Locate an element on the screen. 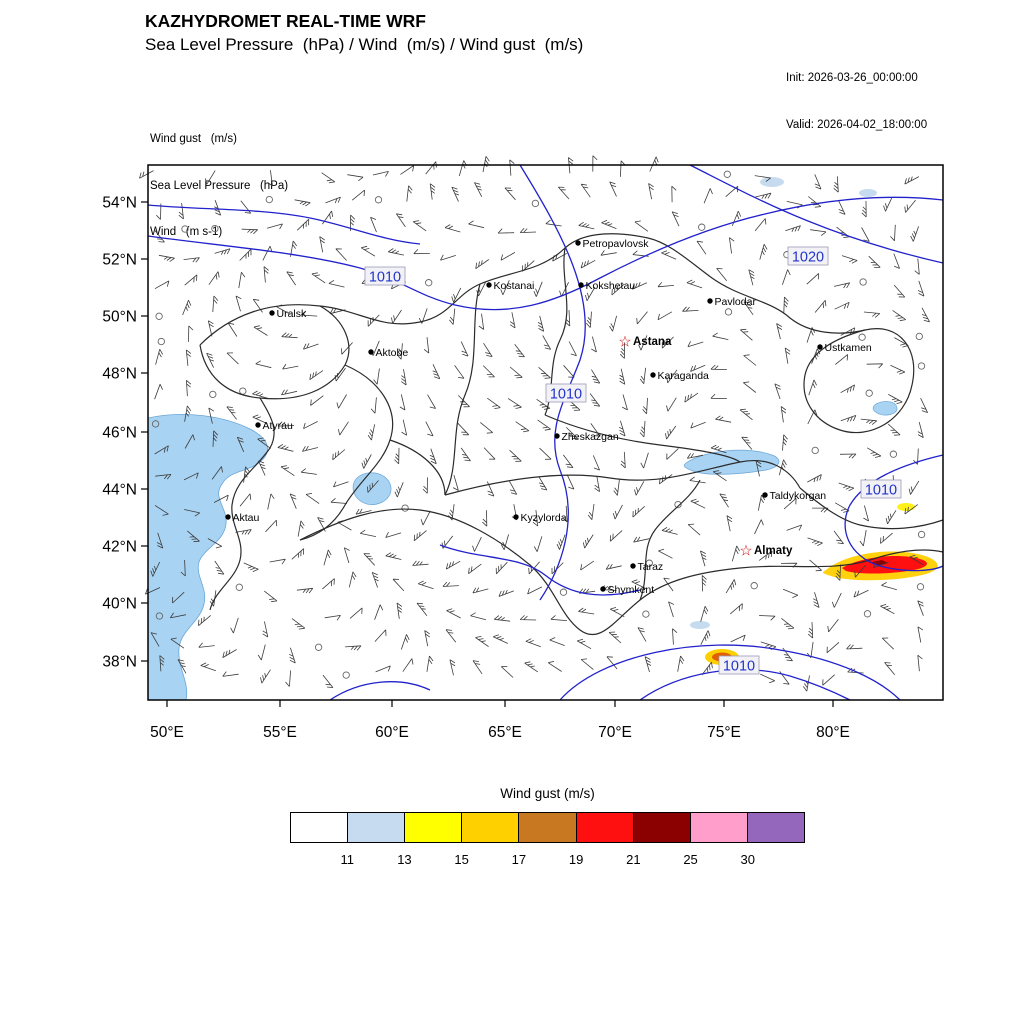 The image size is (1024, 1024). lat-label: 54°N is located at coordinates (119, 203).